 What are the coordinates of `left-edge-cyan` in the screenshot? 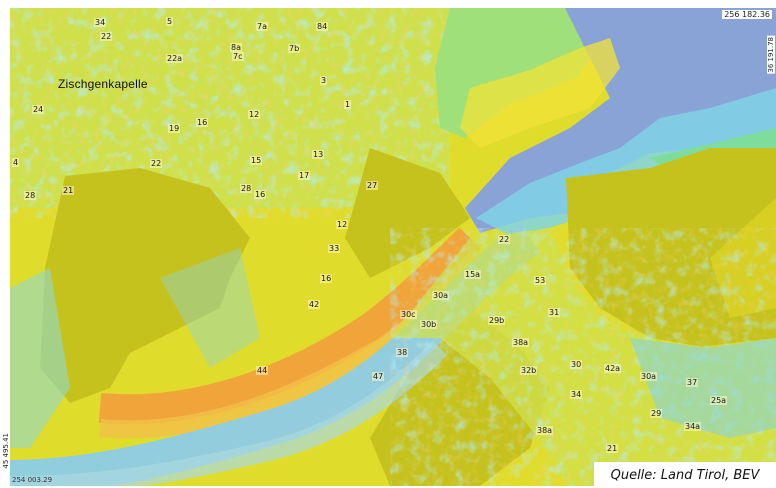 It's located at (40, 358).